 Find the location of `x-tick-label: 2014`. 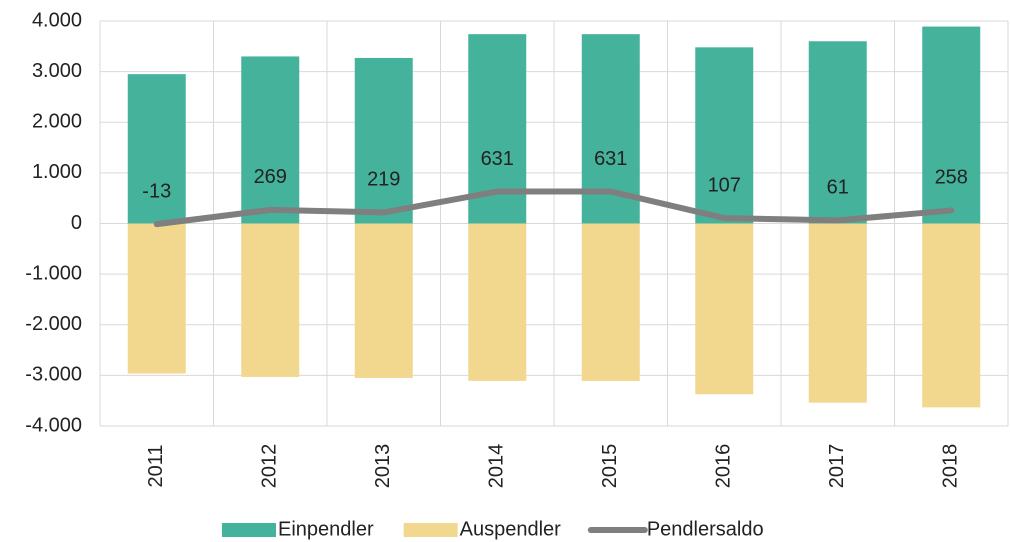

x-tick-label: 2014 is located at coordinates (497, 466).